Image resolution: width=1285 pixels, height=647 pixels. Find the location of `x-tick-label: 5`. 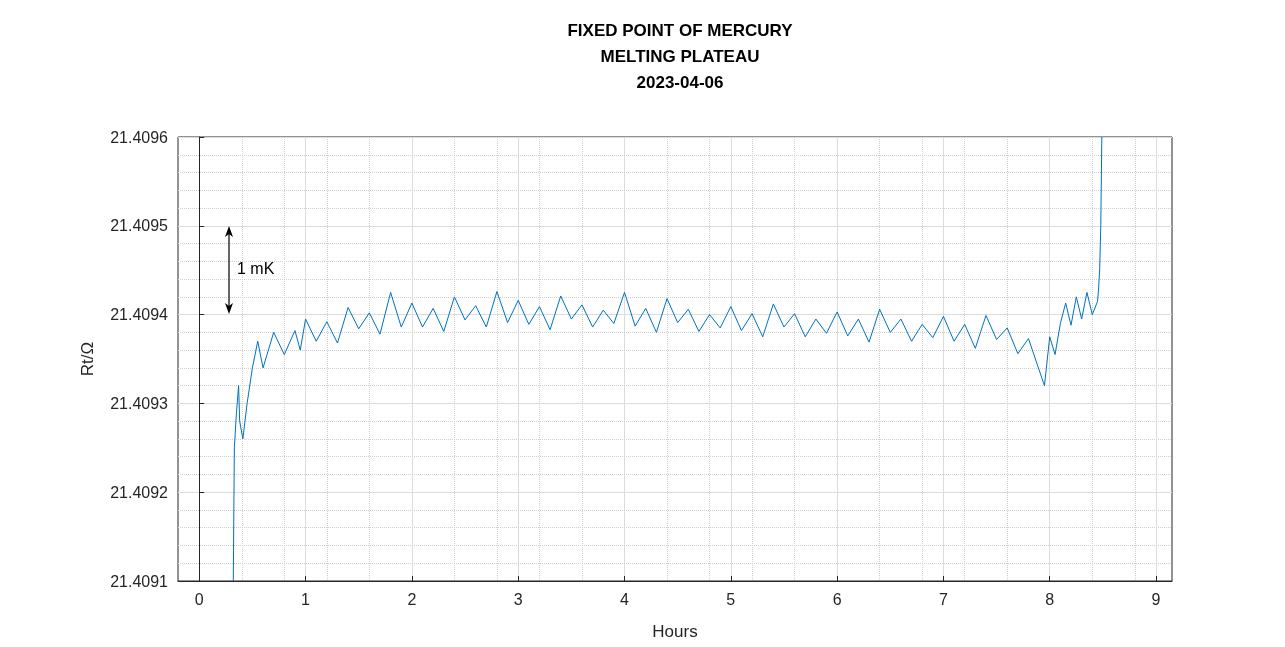

x-tick-label: 5 is located at coordinates (731, 599).